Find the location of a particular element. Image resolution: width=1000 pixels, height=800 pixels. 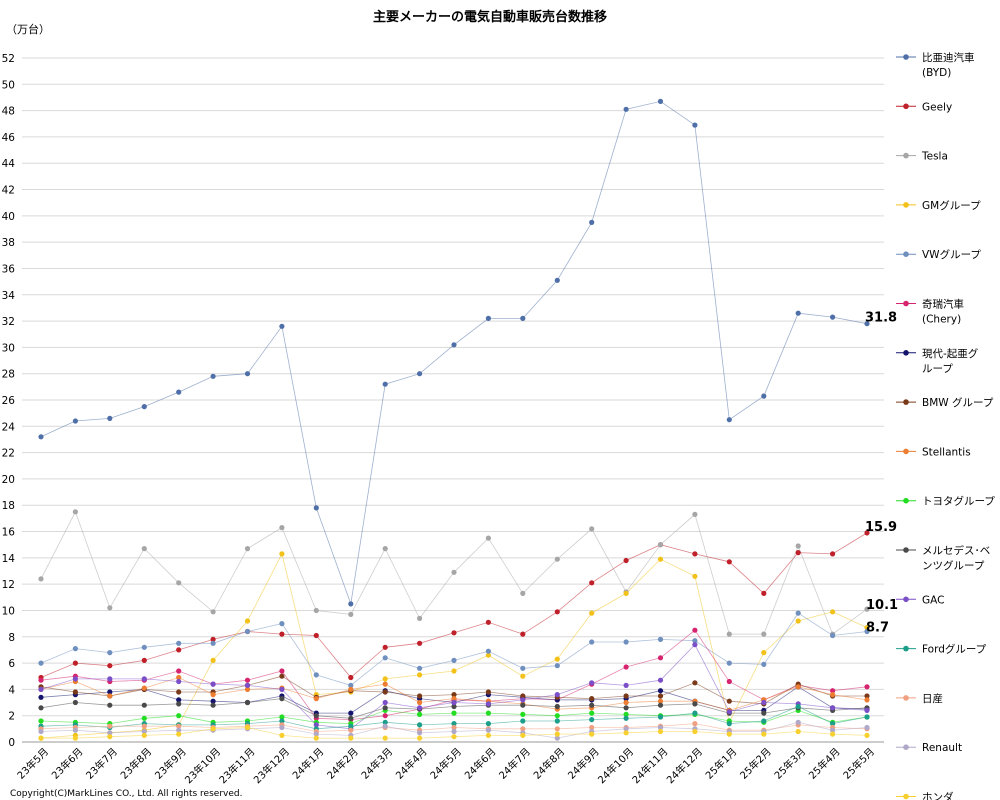

y-tick-label: 2 is located at coordinates (11, 717).